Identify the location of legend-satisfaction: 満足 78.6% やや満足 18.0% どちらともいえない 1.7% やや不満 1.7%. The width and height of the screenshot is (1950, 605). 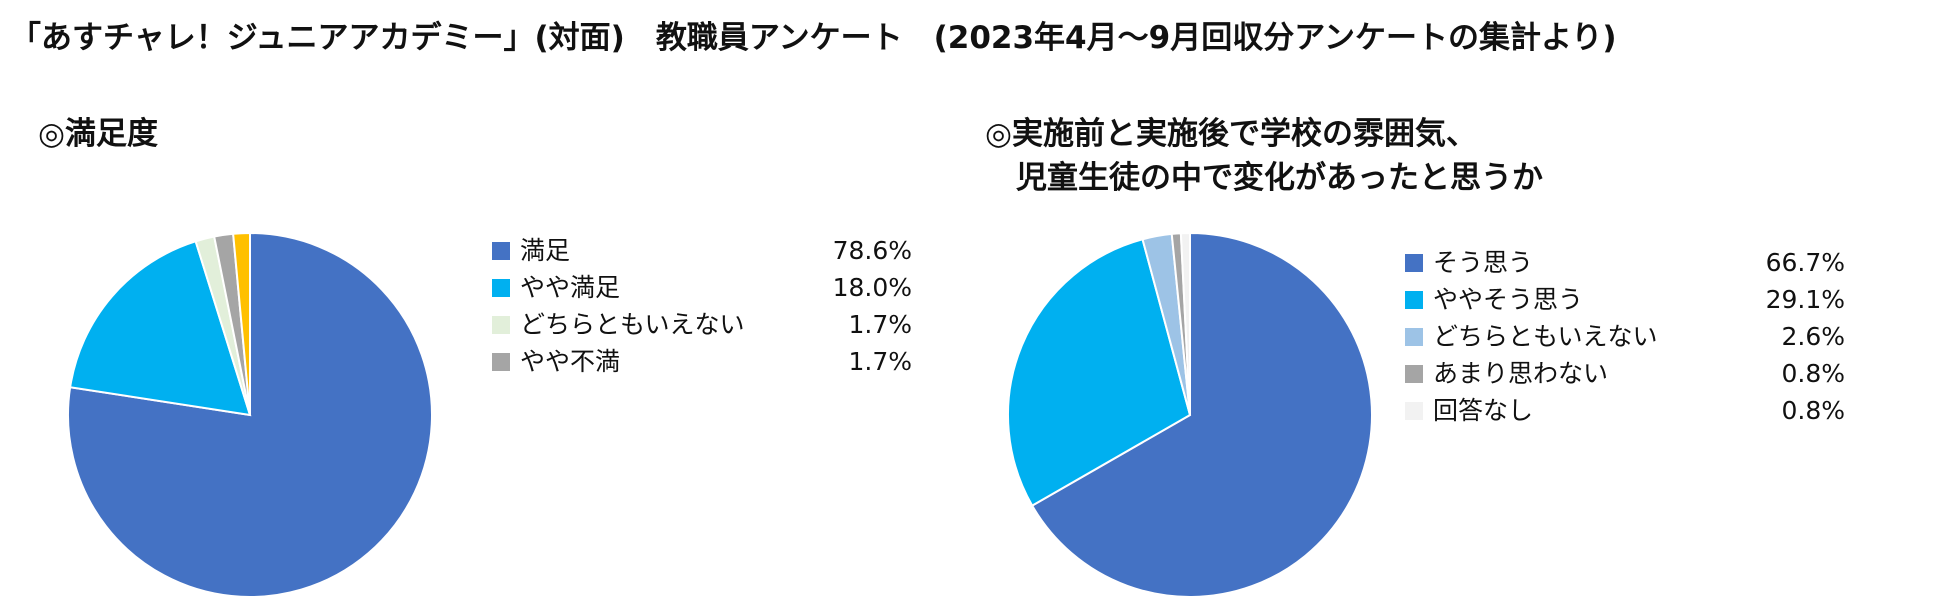
(702, 306).